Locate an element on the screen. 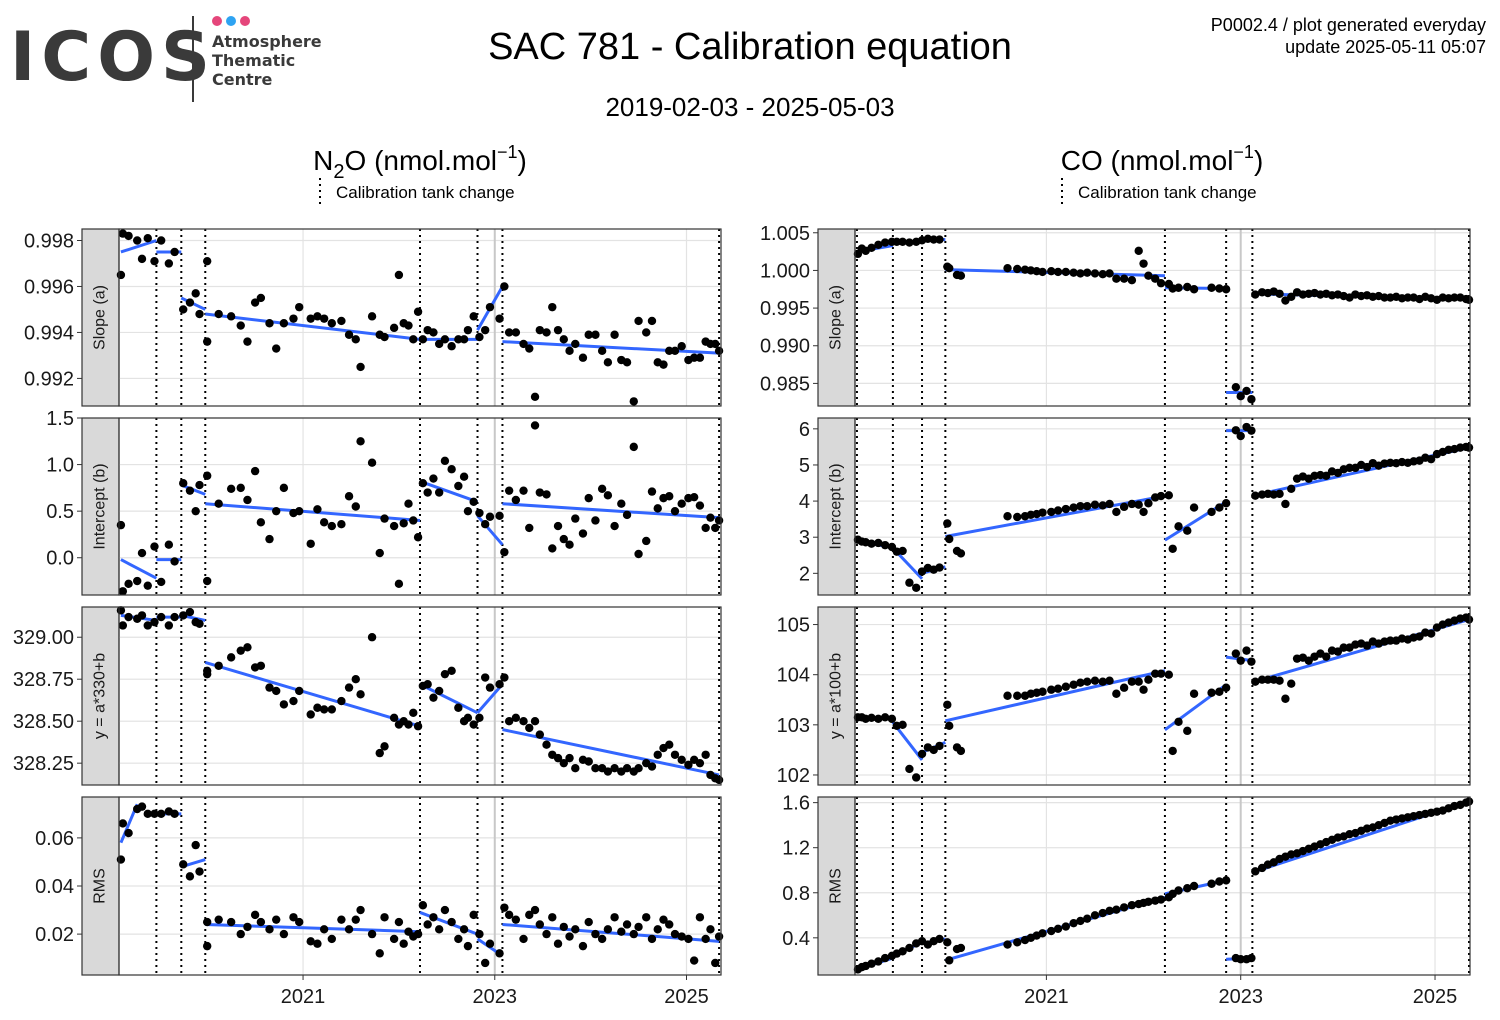  panel-border is located at coordinates (420, 886).